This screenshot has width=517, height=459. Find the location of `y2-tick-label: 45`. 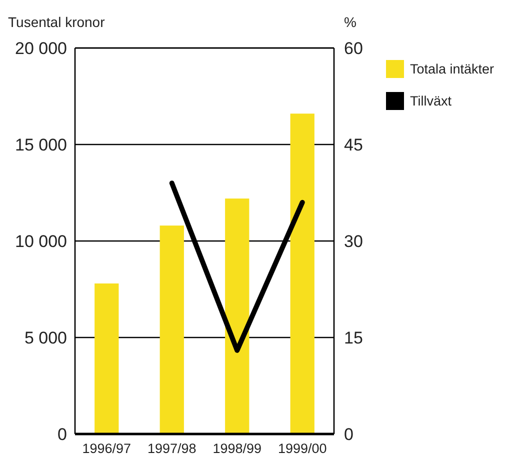

y2-tick-label: 45 is located at coordinates (353, 144).